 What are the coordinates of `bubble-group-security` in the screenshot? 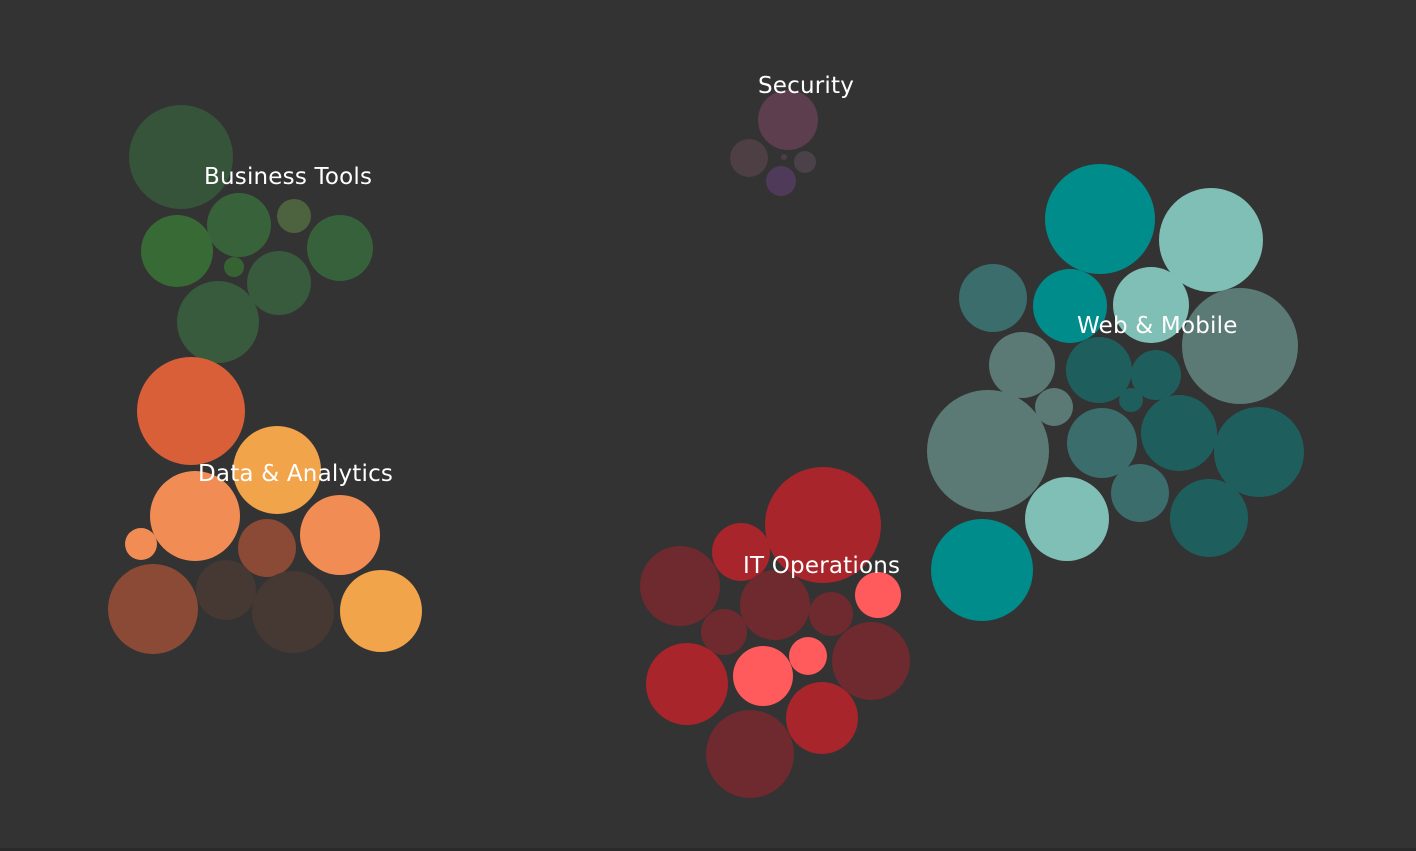 It's located at (774, 143).